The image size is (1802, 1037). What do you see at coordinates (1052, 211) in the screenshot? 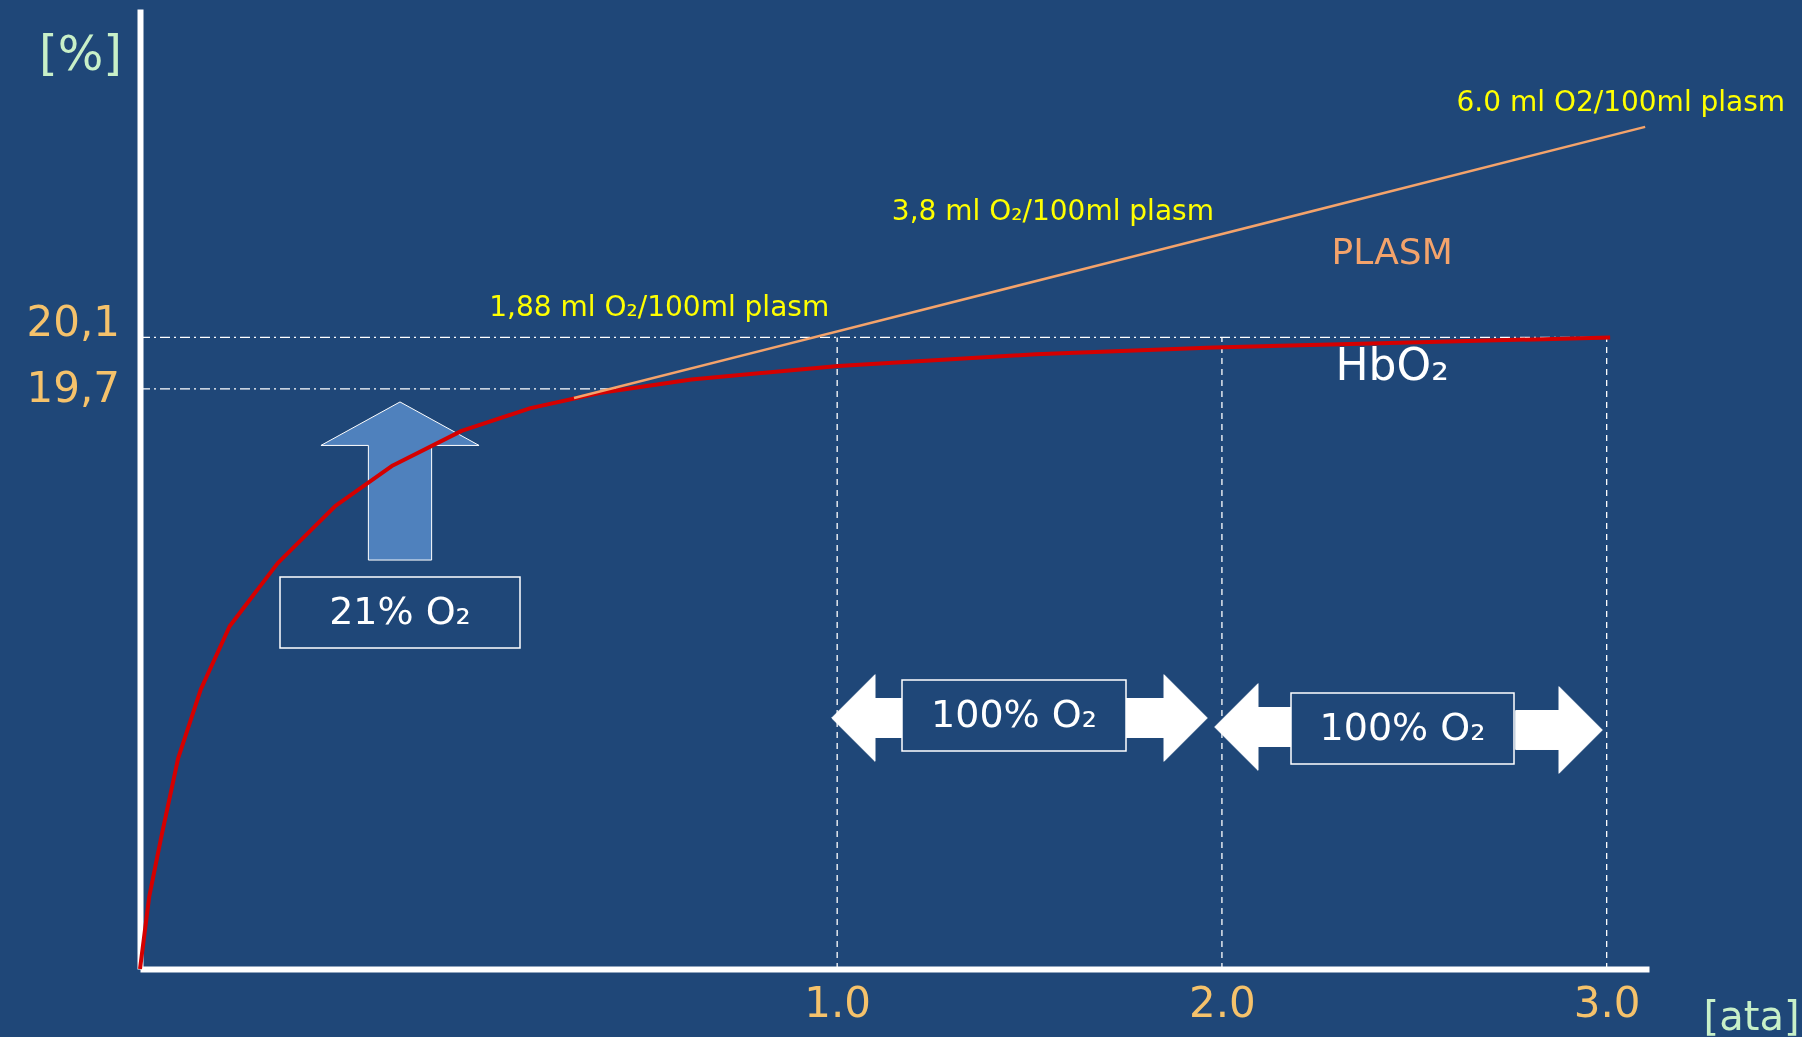
I see `annotation: 3,8 ml O₂/100ml plasm` at bounding box center [1052, 211].